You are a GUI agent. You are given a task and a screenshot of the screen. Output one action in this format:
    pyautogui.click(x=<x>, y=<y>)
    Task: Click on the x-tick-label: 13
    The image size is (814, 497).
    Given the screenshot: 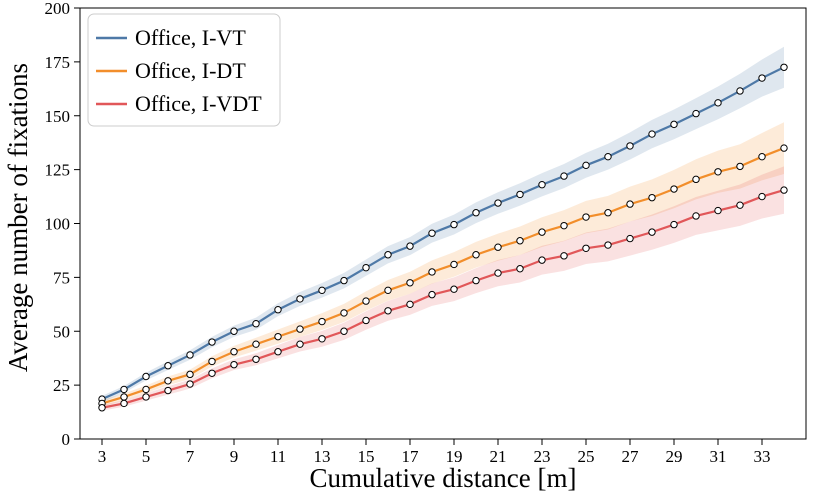 What is the action you would take?
    pyautogui.click(x=322, y=456)
    